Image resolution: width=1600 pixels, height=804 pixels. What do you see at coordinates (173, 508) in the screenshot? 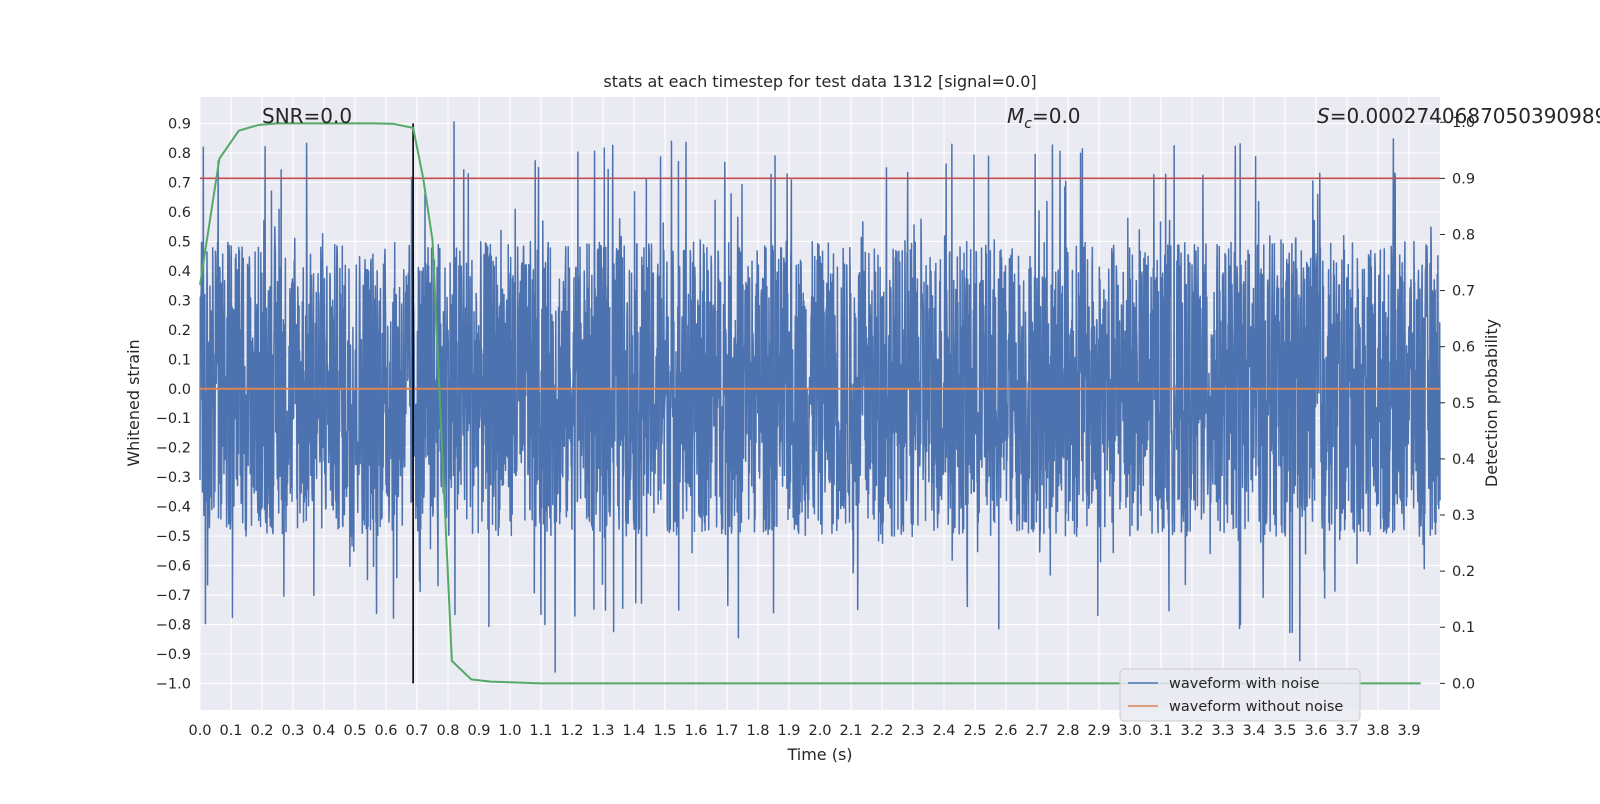
I see `y-tick-label-left: −0.4` at bounding box center [173, 508].